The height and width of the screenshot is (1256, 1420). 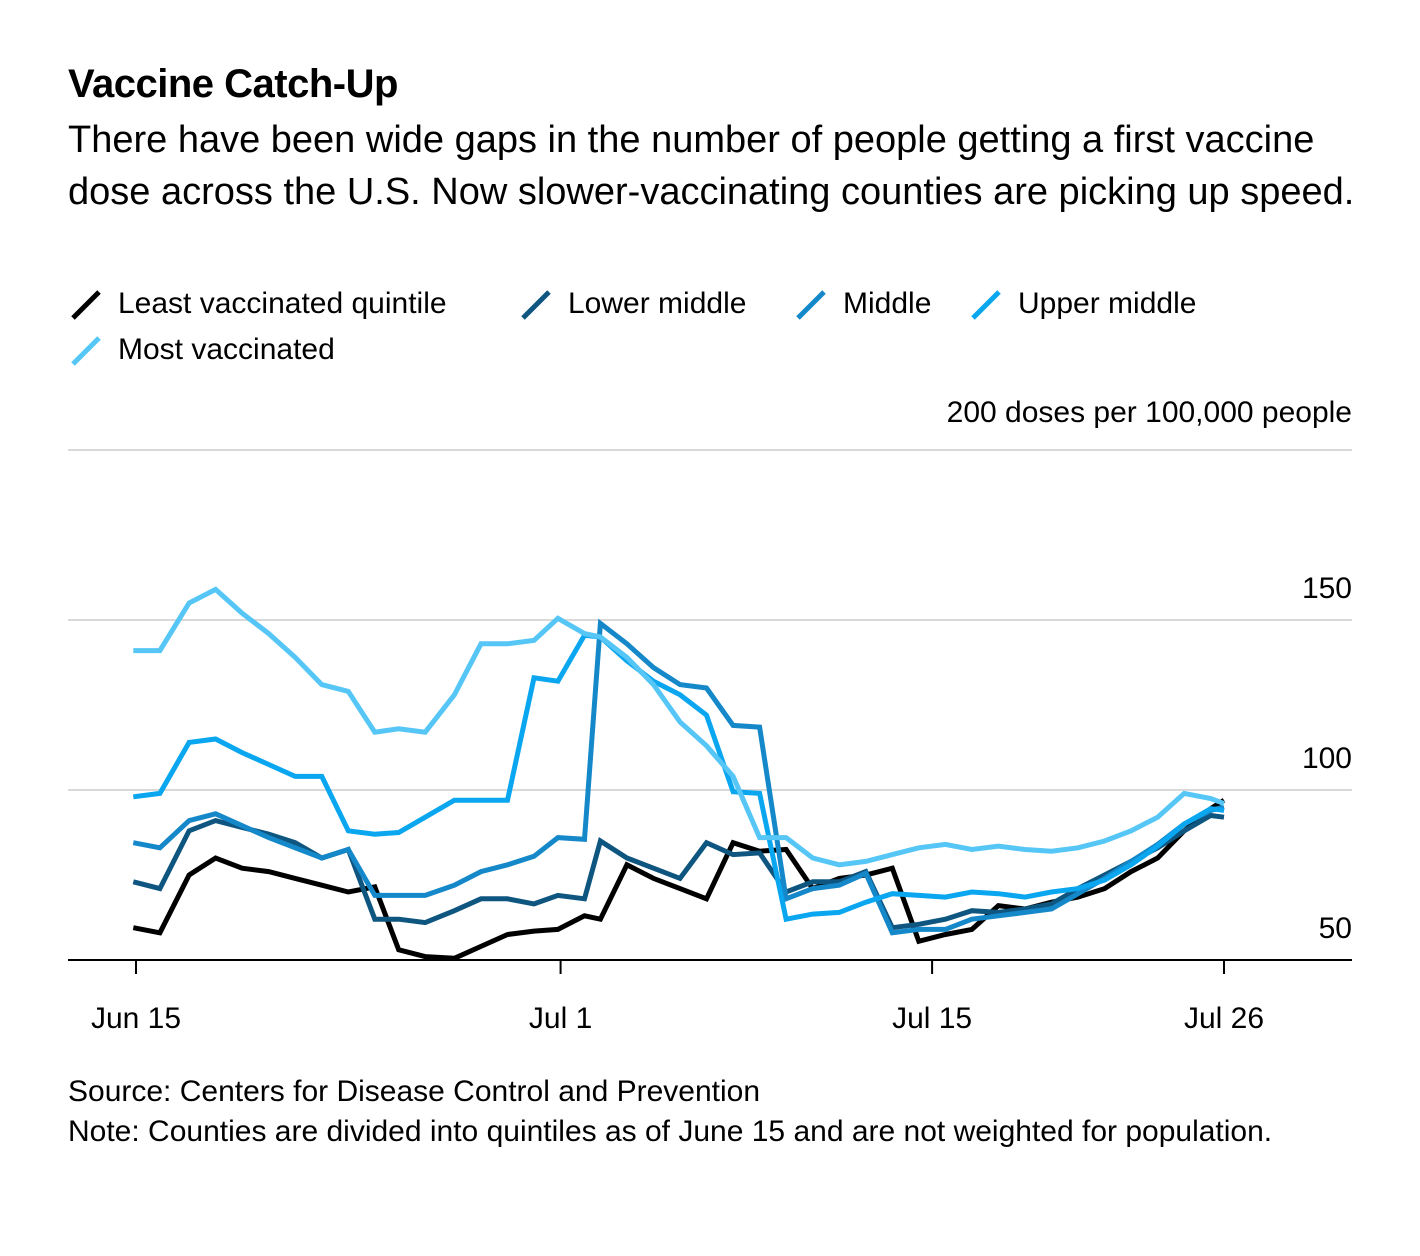 What do you see at coordinates (282, 303) in the screenshot?
I see `legend-label: Least vaccinated quintile` at bounding box center [282, 303].